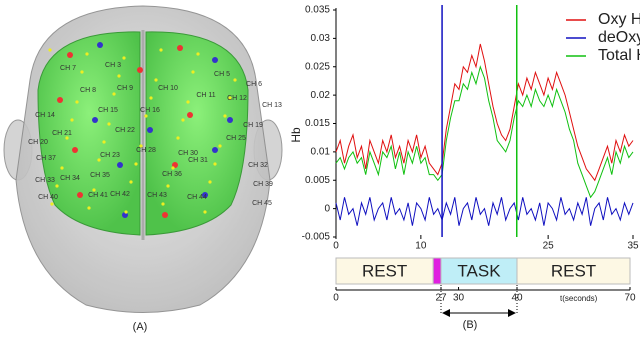 This screenshot has width=640, height=339. Describe the element at coordinates (197, 197) in the screenshot. I see `channel-label: CH 44` at that location.